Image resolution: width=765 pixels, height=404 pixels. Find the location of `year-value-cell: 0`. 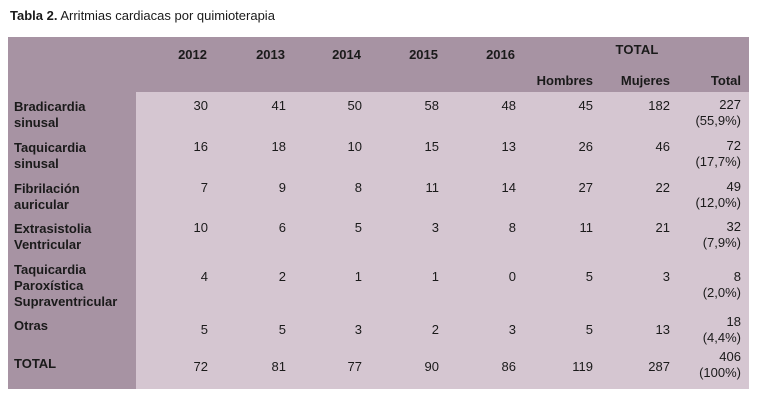

year-value-cell: 0 is located at coordinates (486, 283).